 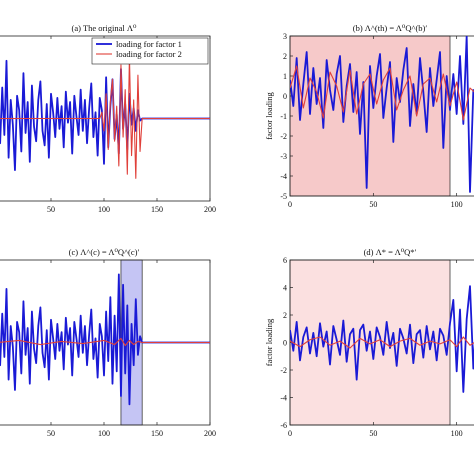 What do you see at coordinates (104, 209) in the screenshot?
I see `x-tick-label-a-100: 100` at bounding box center [104, 209].